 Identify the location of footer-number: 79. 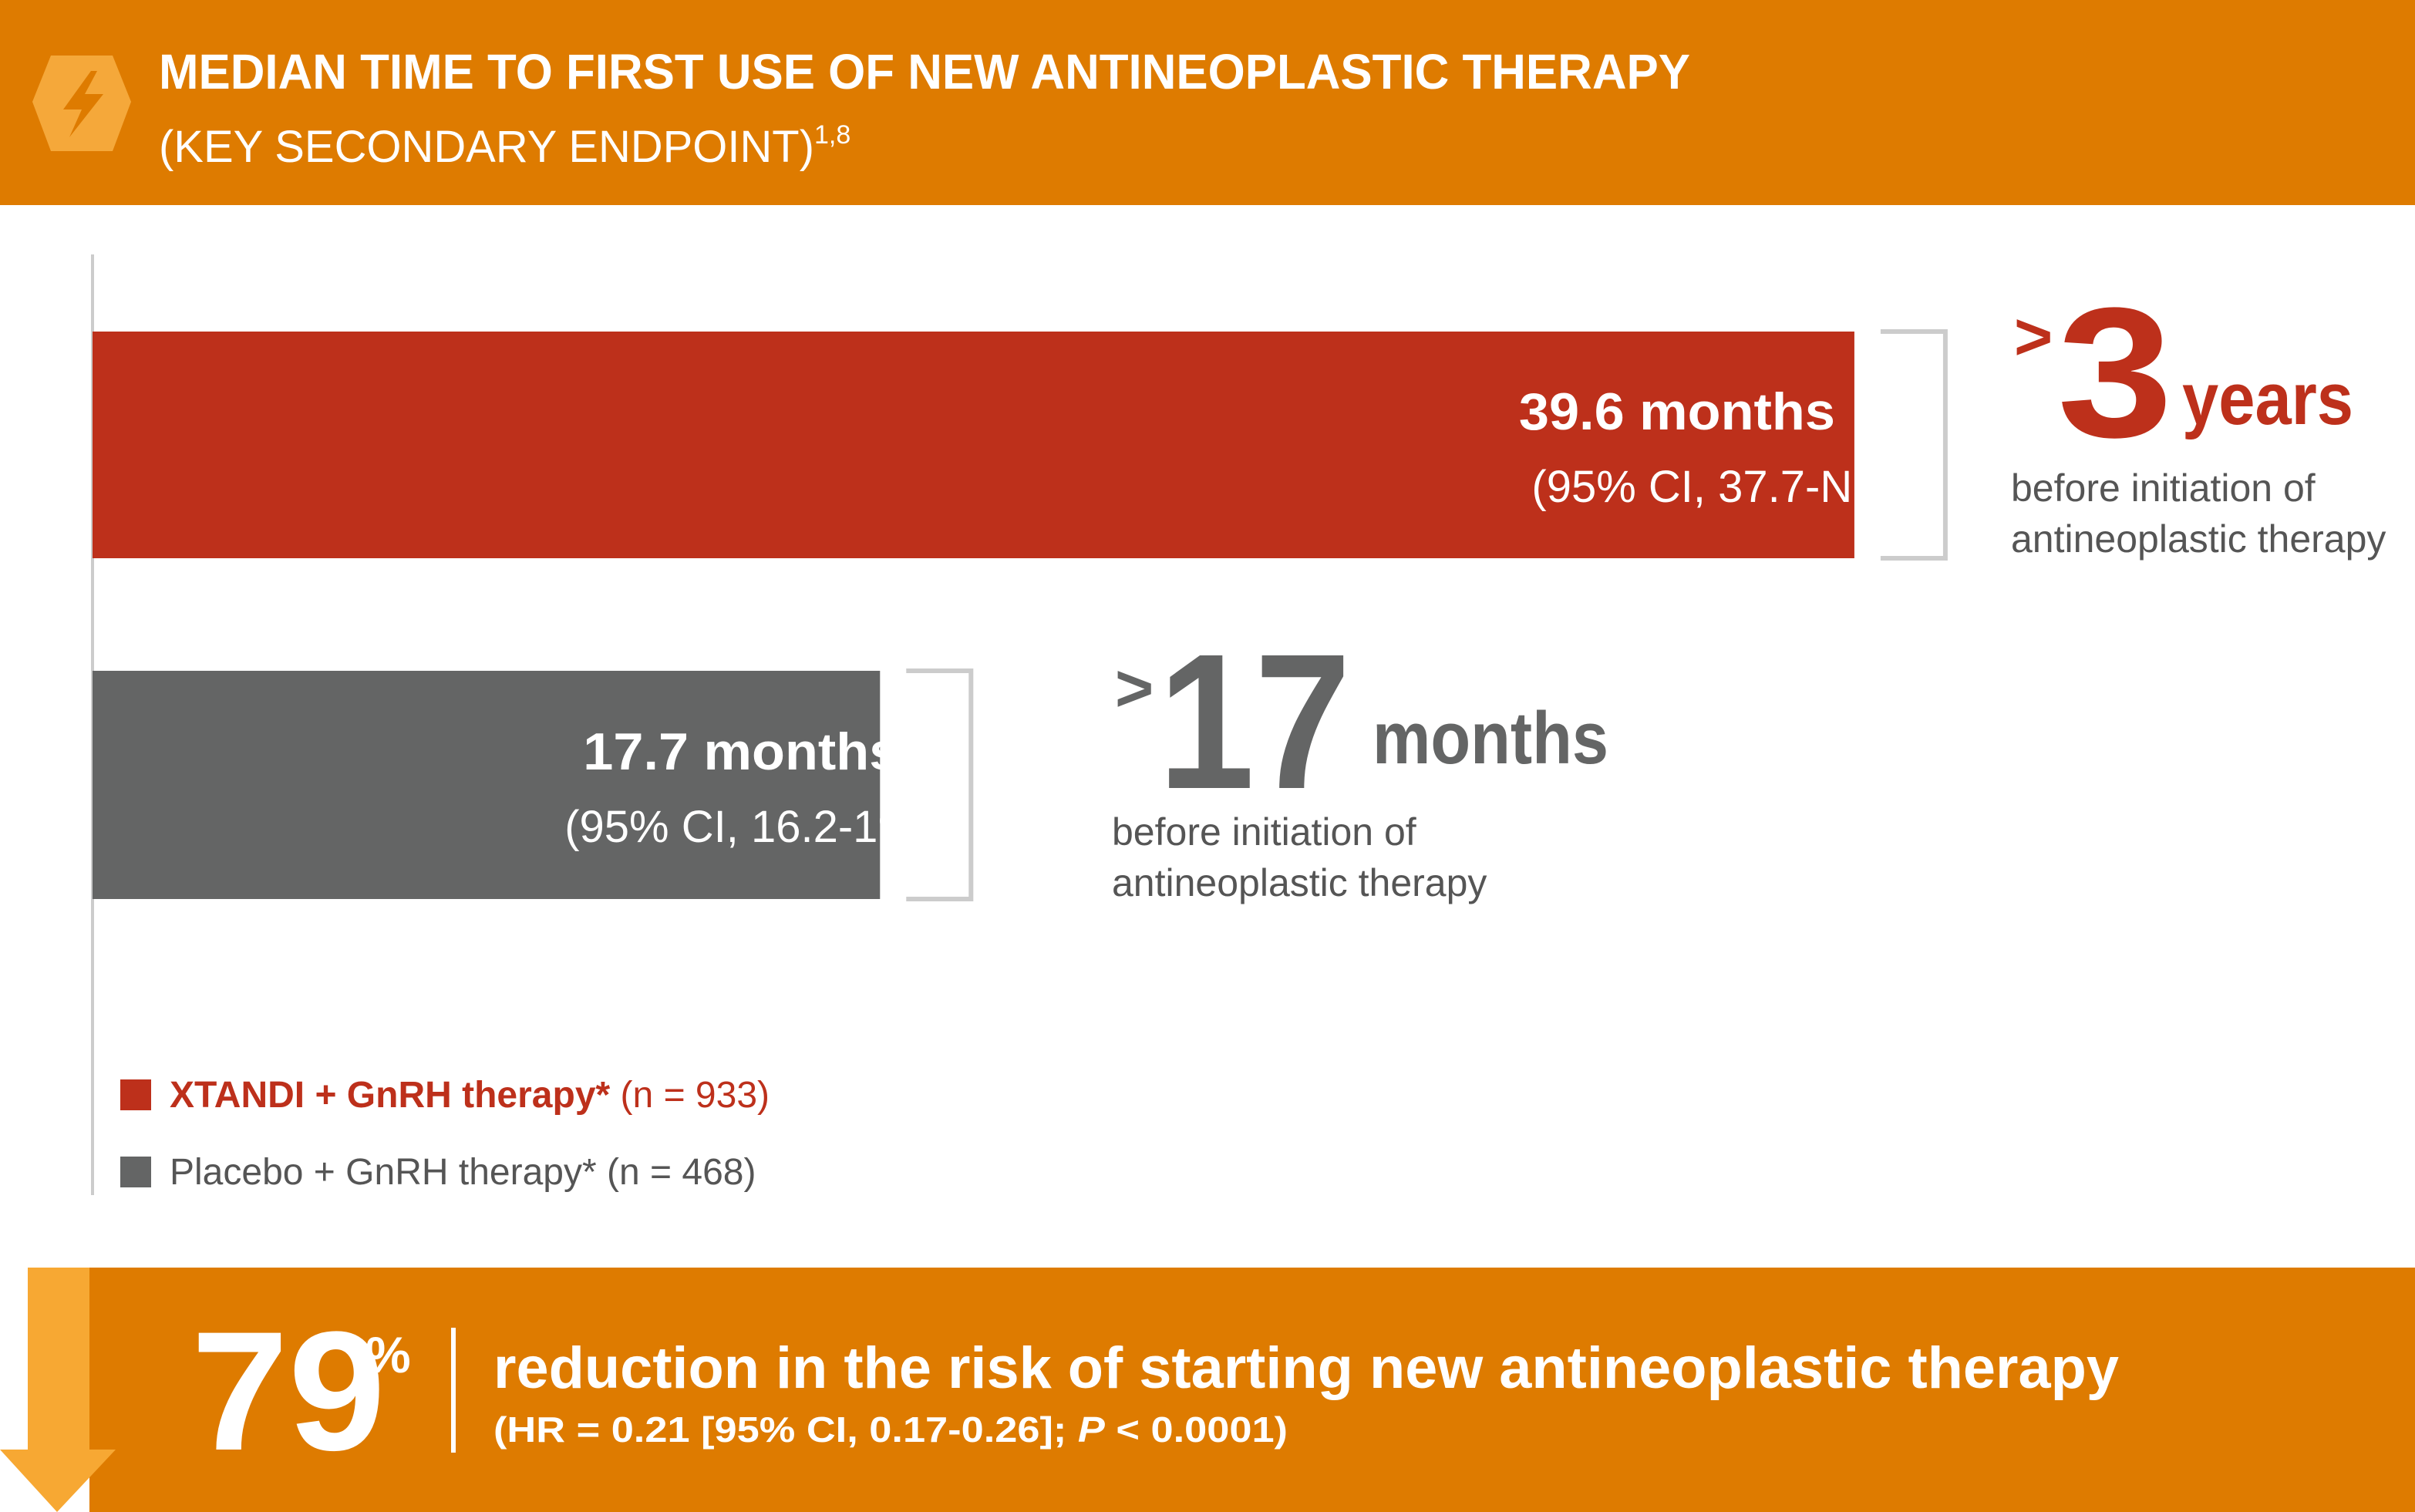
(288, 1391).